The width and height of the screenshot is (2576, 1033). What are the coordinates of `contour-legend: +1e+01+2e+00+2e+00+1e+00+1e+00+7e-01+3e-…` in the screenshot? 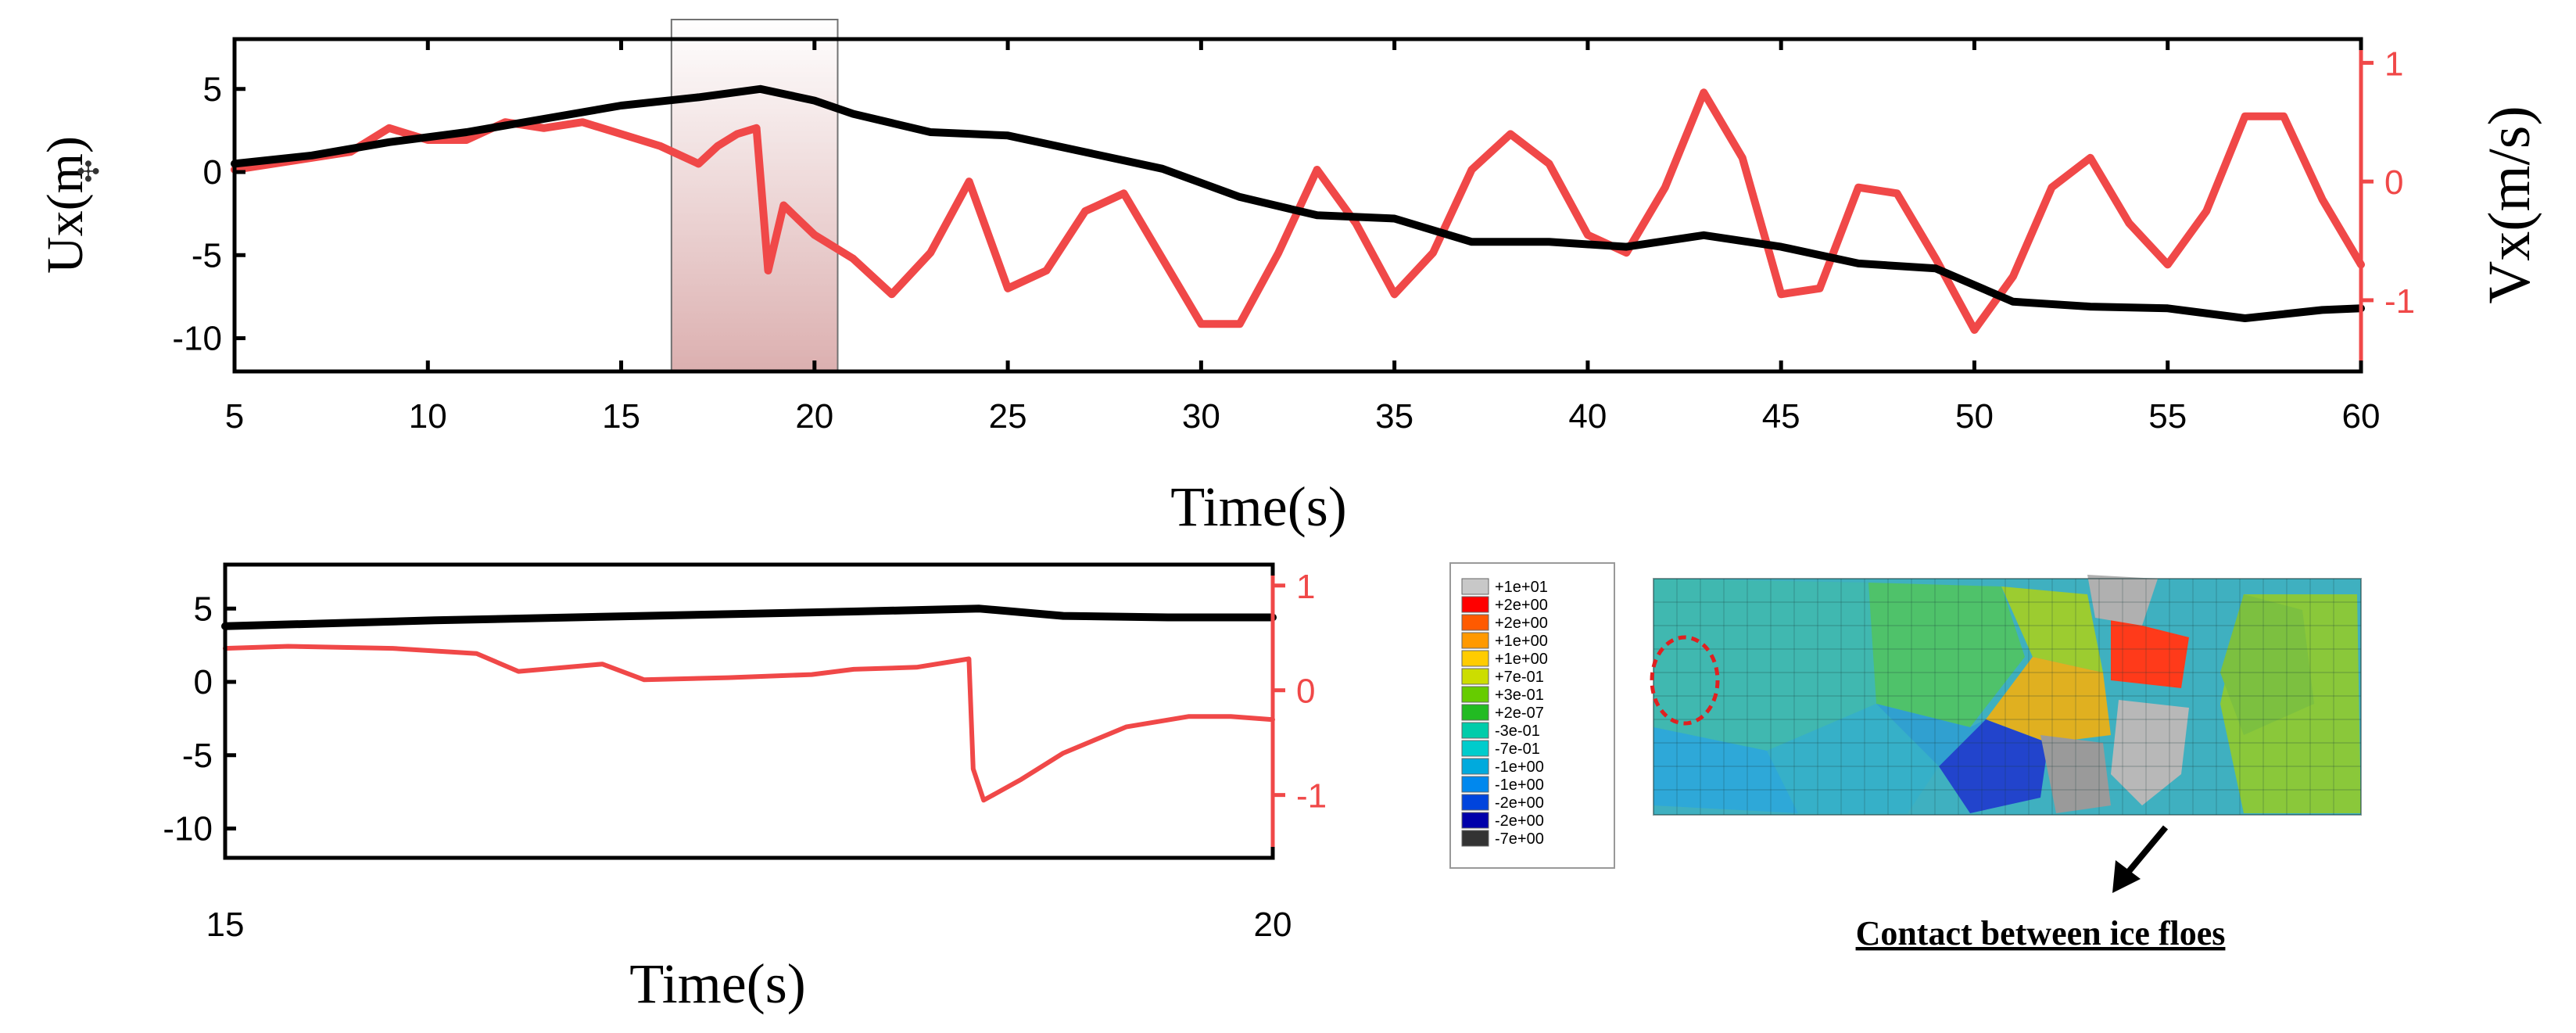 It's located at (1504, 713).